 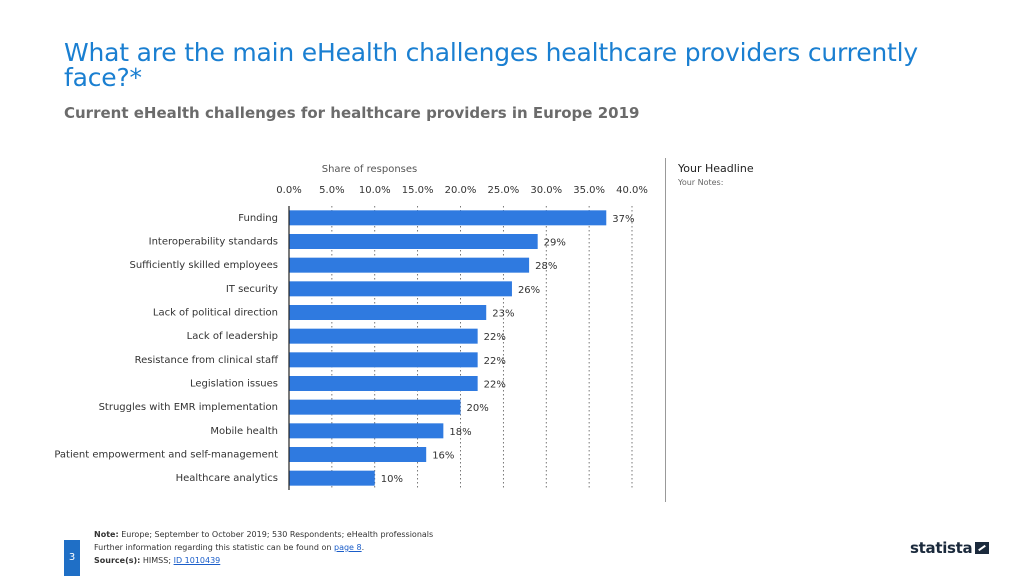 I want to click on category-label: Healthcare analytics, so click(x=227, y=478).